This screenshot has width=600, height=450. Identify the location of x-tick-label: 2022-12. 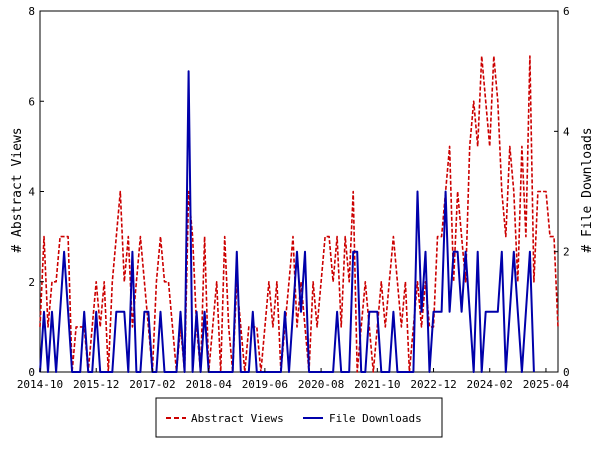
(433, 384).